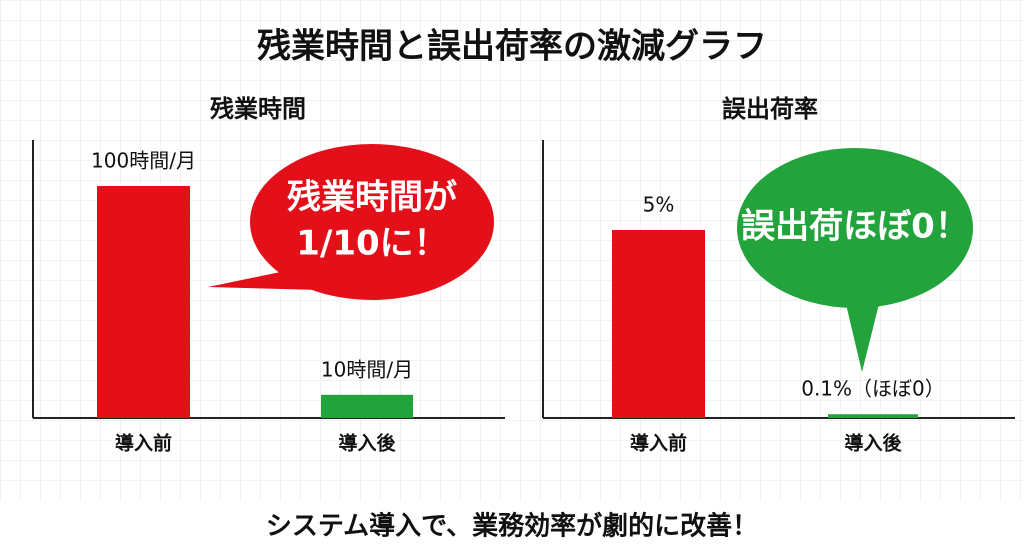  What do you see at coordinates (367, 369) in the screenshot?
I see `value-label: 10時間/月` at bounding box center [367, 369].